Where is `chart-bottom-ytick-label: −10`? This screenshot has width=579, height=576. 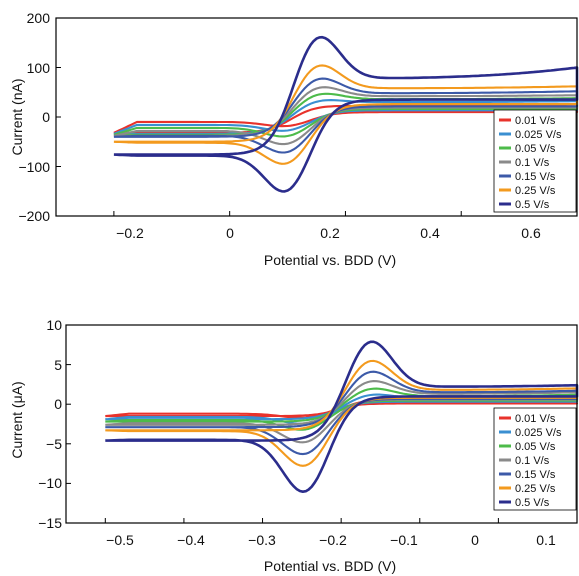
chart-bottom-ytick-label: −10 is located at coordinates (50, 483).